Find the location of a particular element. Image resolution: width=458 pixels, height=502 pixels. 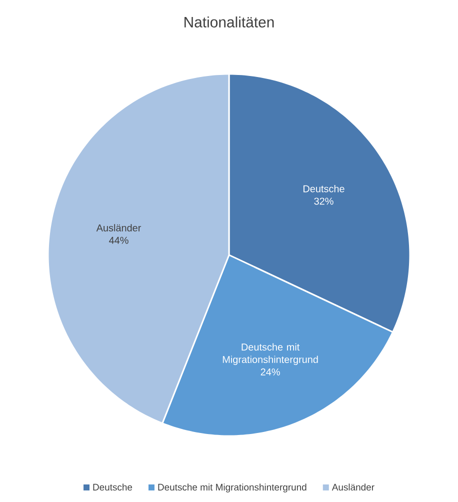

legend-label: Ausländer is located at coordinates (353, 487).